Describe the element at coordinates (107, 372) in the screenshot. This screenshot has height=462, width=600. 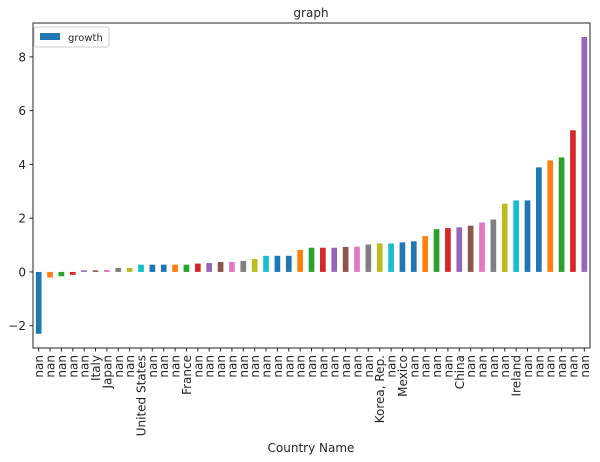
I see `x-tick-label: Japan` at that location.